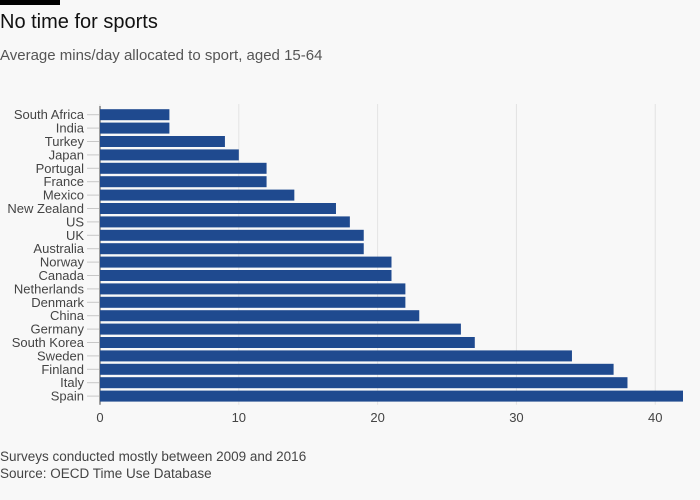 The image size is (700, 500). I want to click on category-label: Australia, so click(58, 248).